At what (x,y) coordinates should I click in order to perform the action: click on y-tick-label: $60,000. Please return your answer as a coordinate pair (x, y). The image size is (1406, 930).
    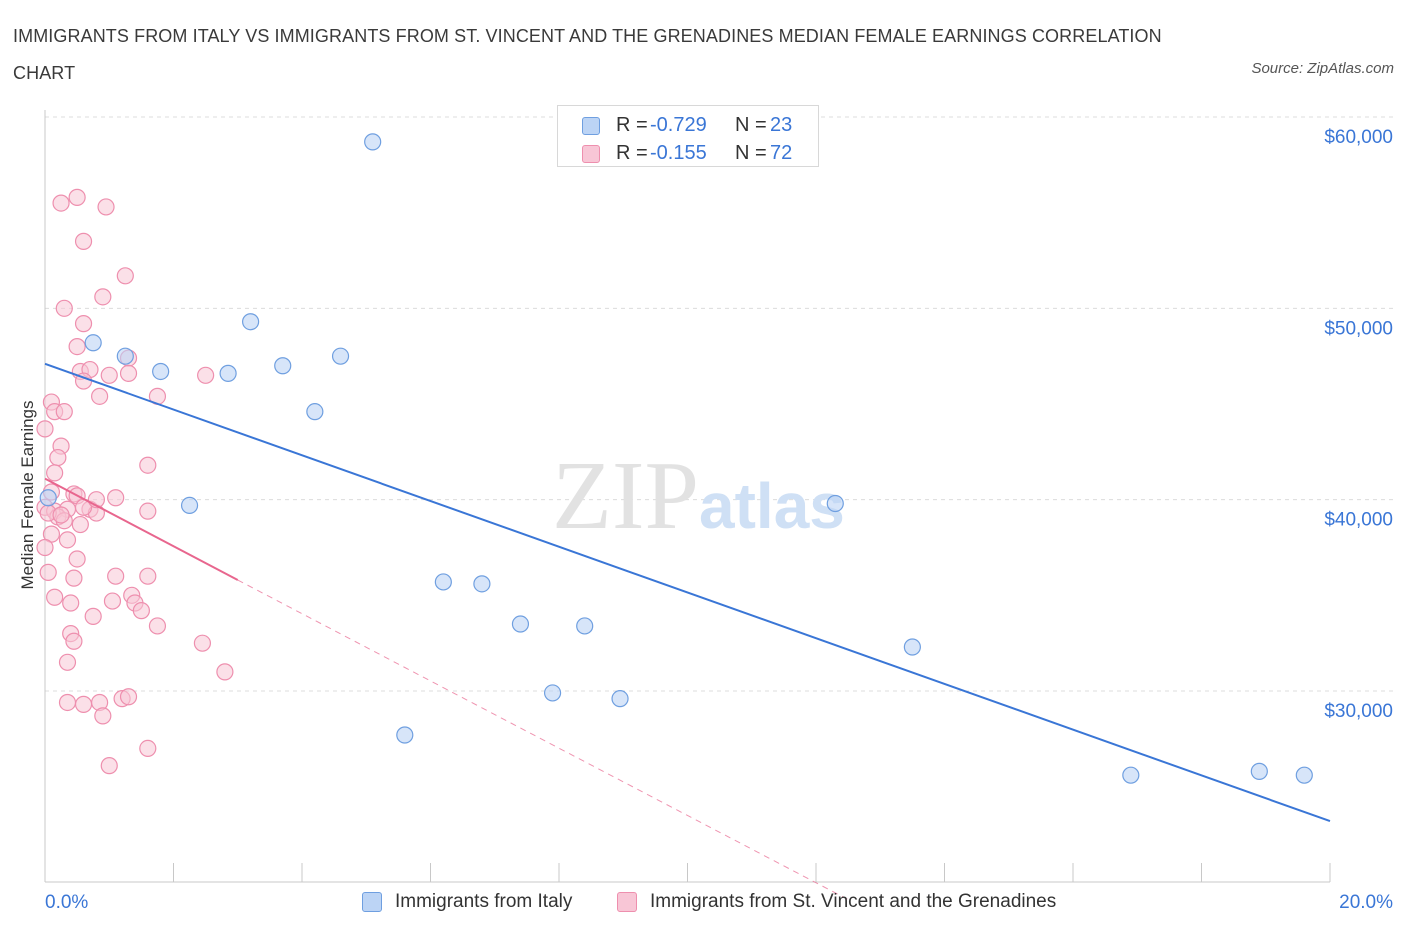
    Looking at the image, I should click on (1358, 137).